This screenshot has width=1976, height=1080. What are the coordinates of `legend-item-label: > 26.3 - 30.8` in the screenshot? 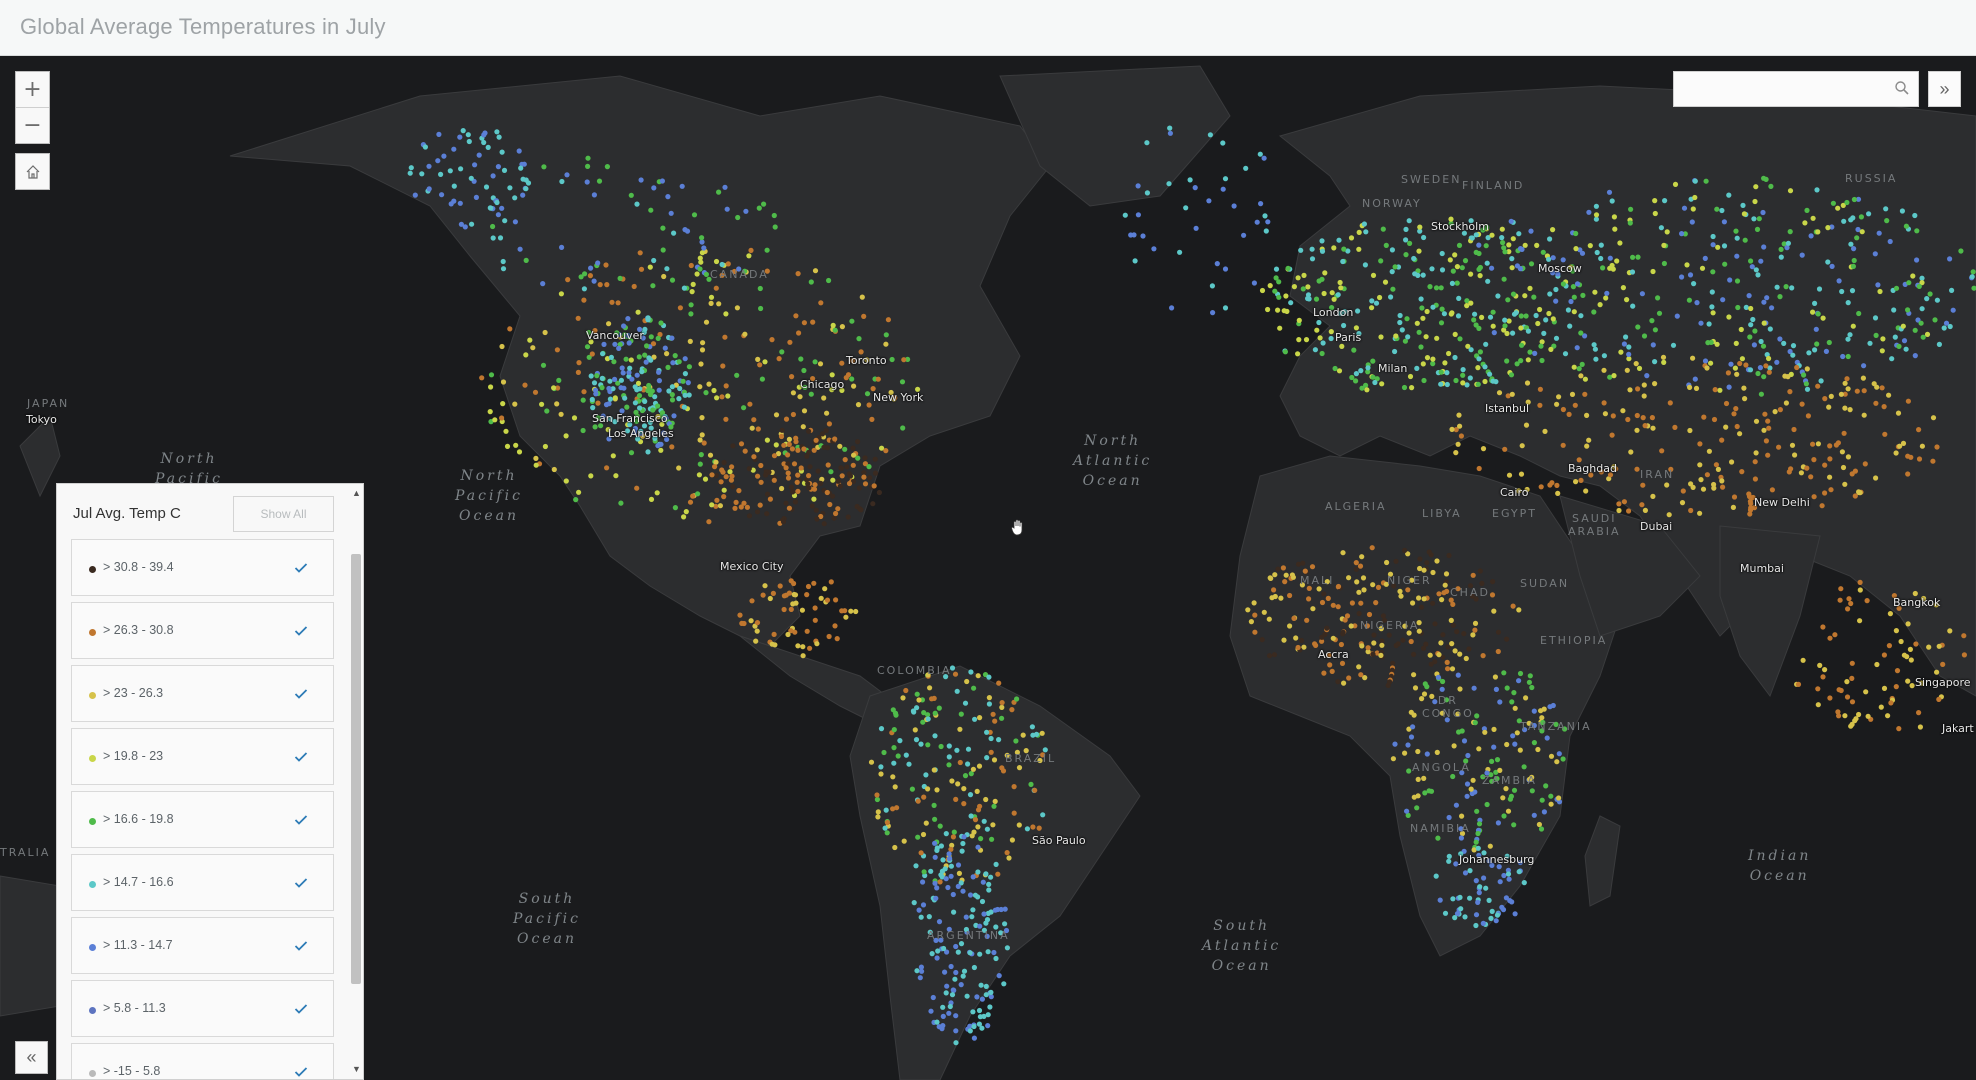 It's located at (138, 630).